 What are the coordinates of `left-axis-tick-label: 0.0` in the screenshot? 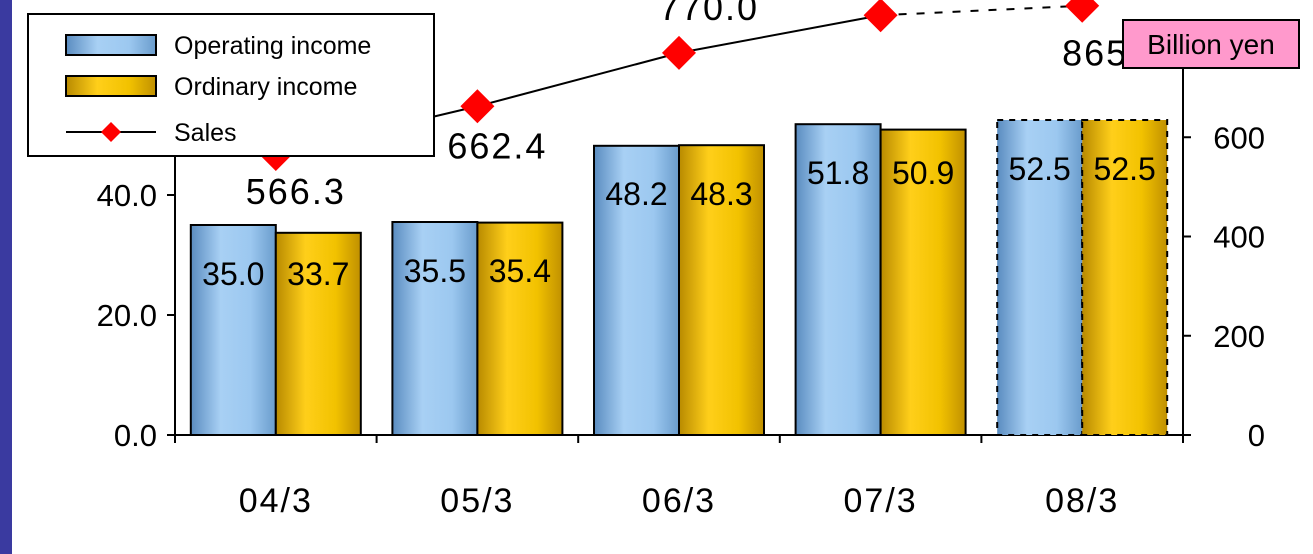 It's located at (135, 435).